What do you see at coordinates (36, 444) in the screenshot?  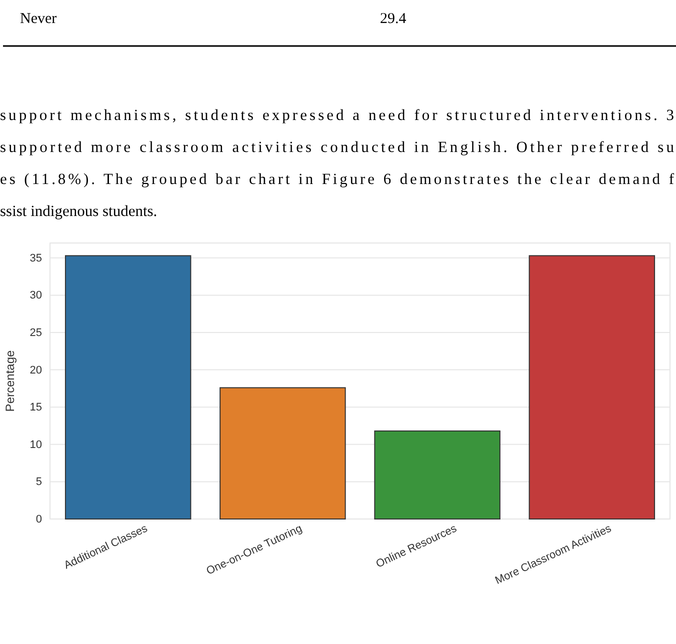 I see `y-tick-label: 10` at bounding box center [36, 444].